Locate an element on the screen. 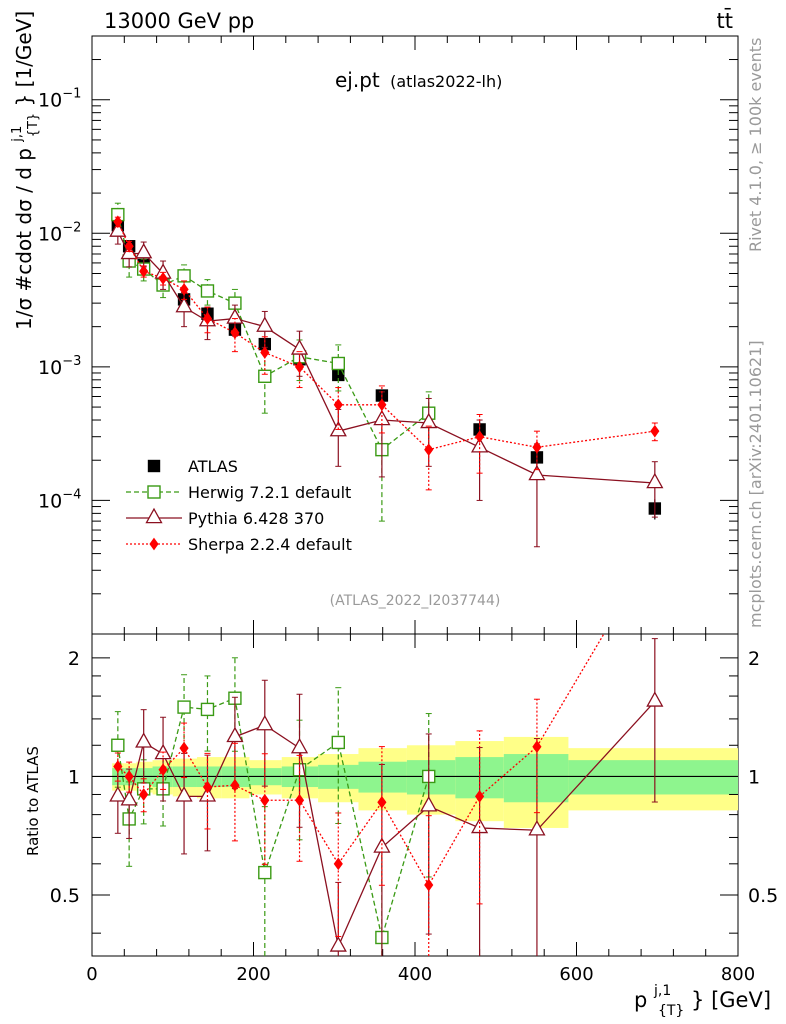 Image resolution: width=786 pixels, height=1024 pixels. analysis-label: (ATLAS_2022_I2037744) is located at coordinates (415, 601).